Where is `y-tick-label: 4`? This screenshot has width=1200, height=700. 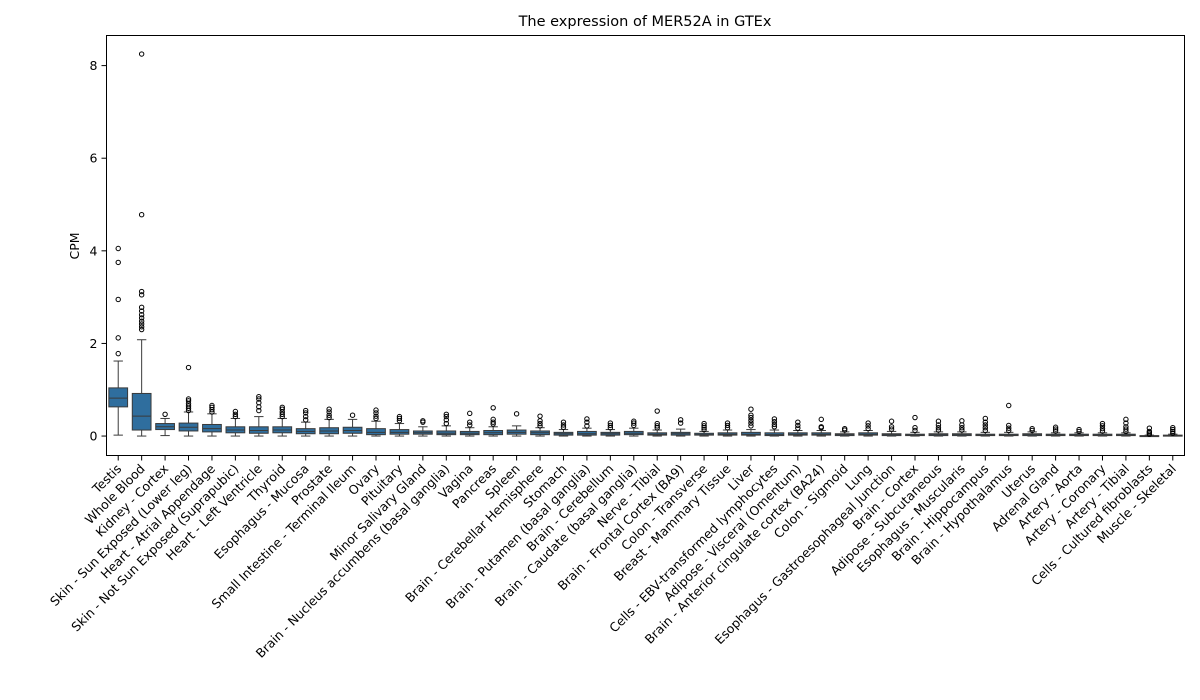
y-tick-label: 4 is located at coordinates (94, 250).